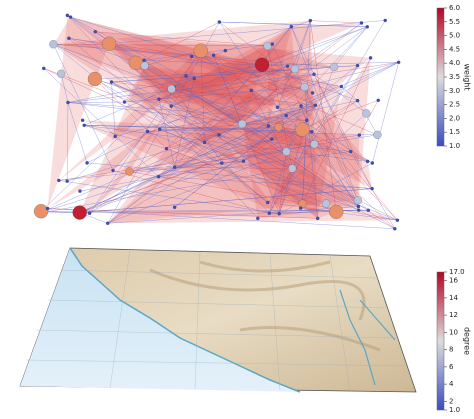 Image resolution: width=474 pixels, height=419 pixels. I want to click on colorbar-tick-label: 3.0, so click(454, 91).